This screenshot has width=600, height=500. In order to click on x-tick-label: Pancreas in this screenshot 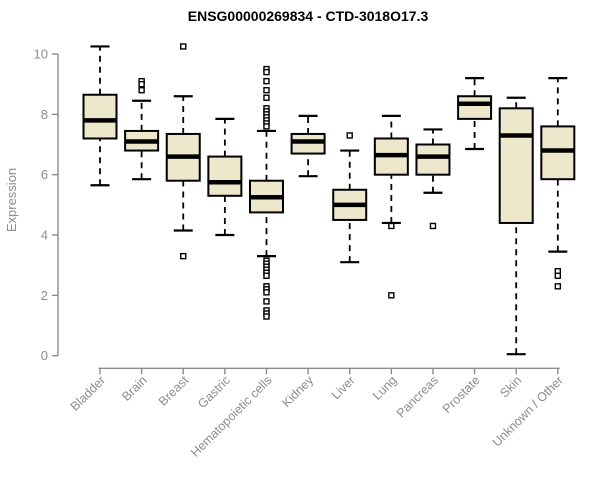, I will do `click(417, 396)`.